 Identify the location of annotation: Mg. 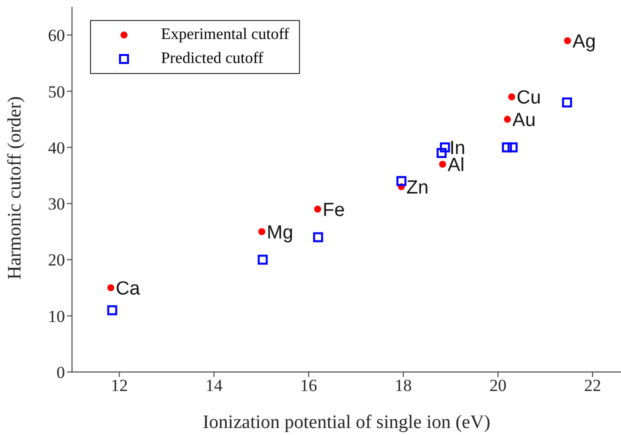
(280, 233).